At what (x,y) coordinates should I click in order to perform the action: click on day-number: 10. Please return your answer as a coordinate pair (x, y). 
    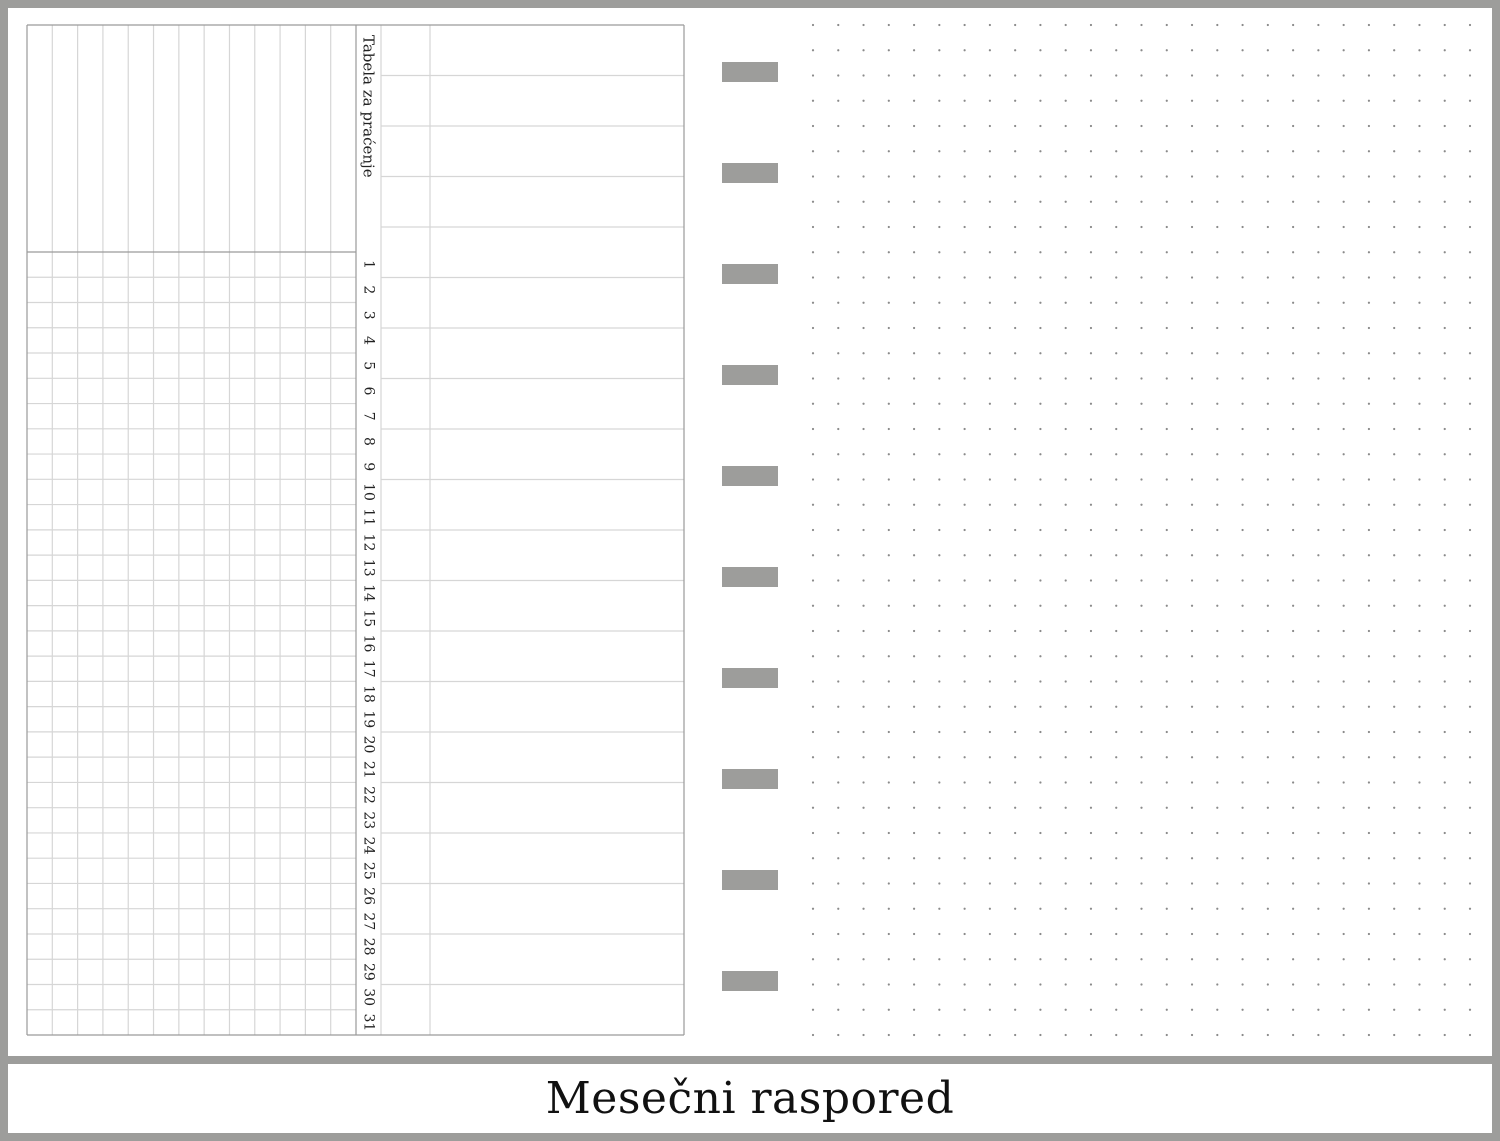
    Looking at the image, I should click on (369, 492).